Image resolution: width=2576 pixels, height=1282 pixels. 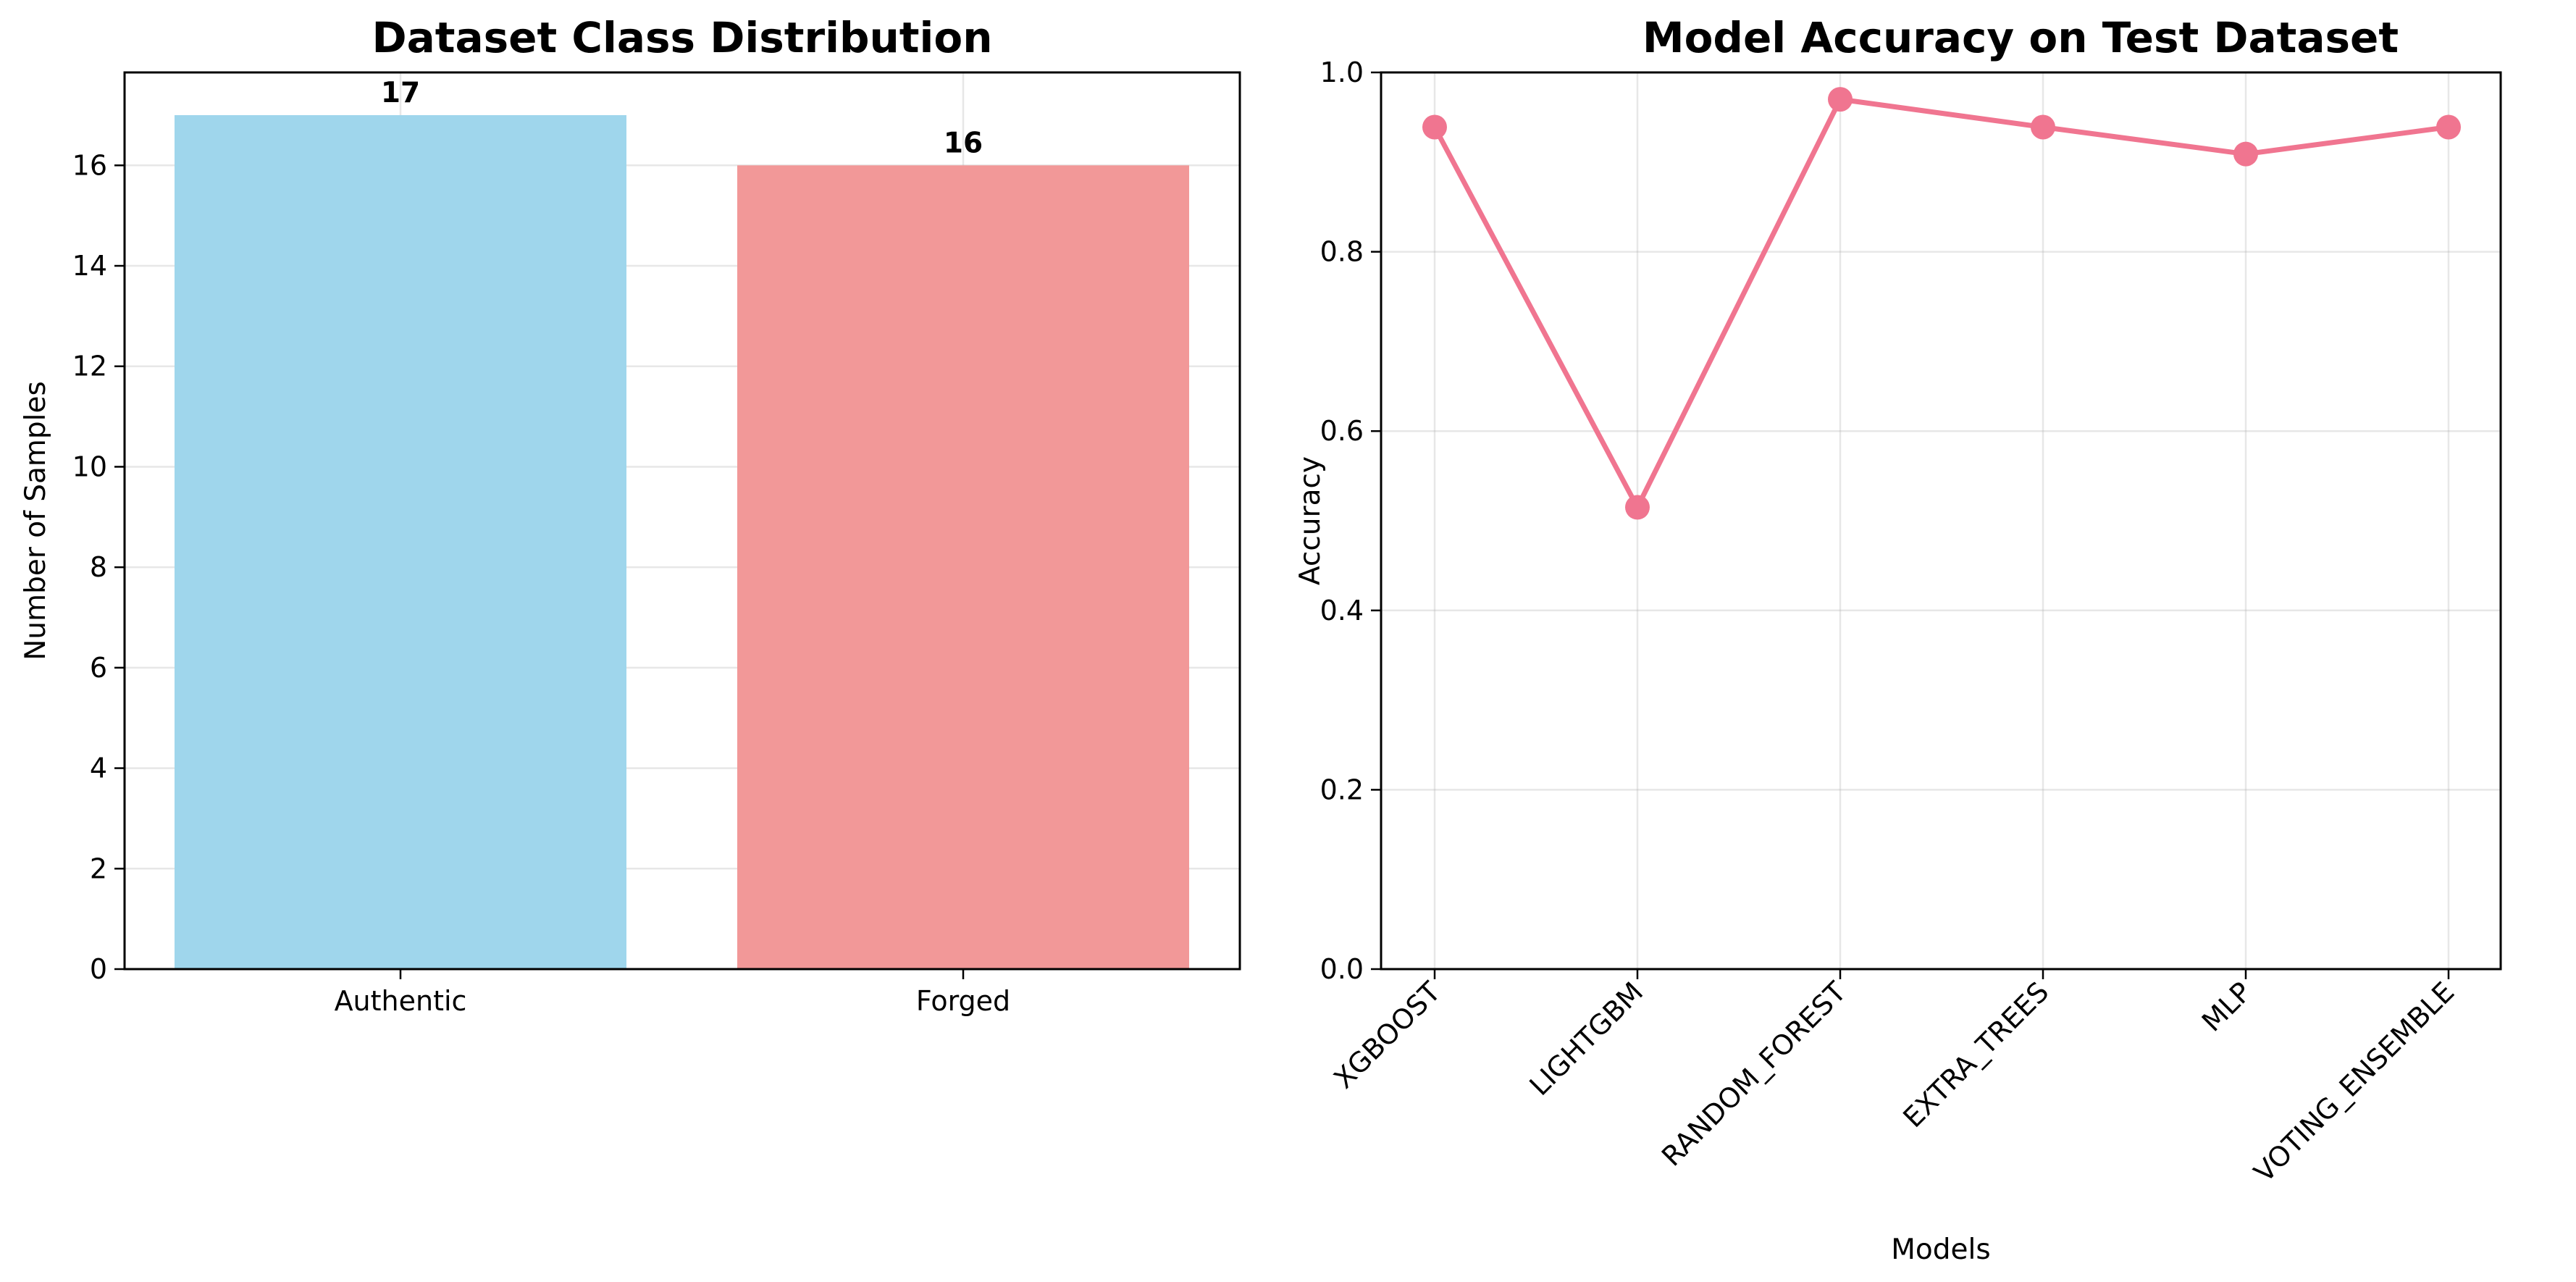 I want to click on right-x-tick-label: VOTING_ENSEMBLE, so click(x=2354, y=1082).